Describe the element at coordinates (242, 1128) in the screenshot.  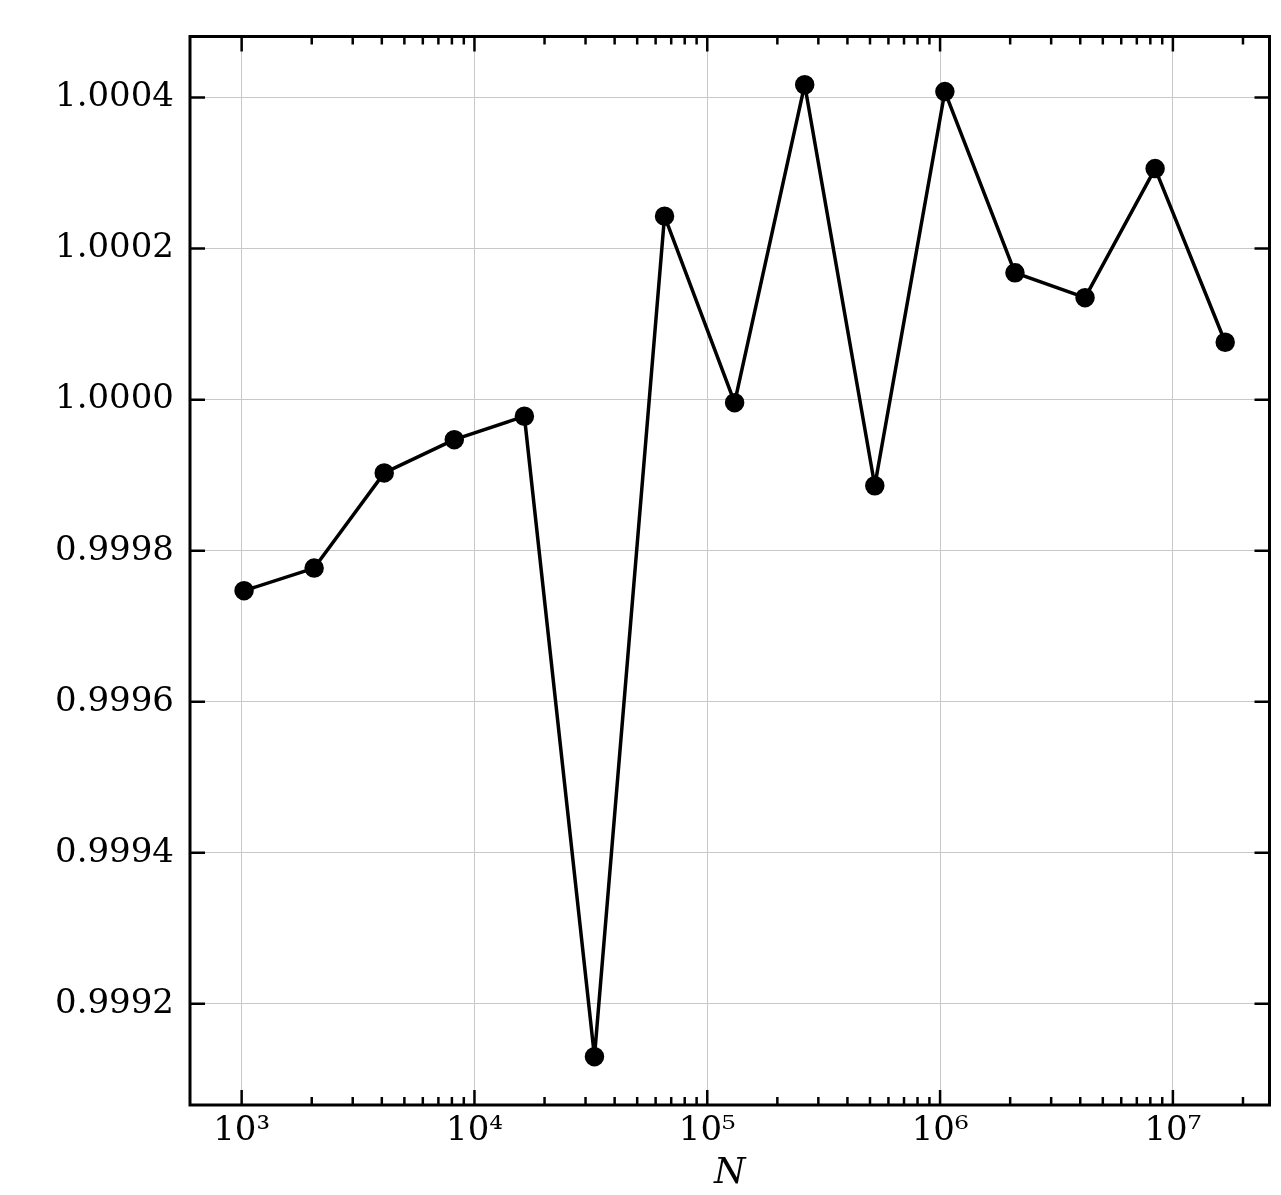
I see `x-tick-label: 10³` at that location.